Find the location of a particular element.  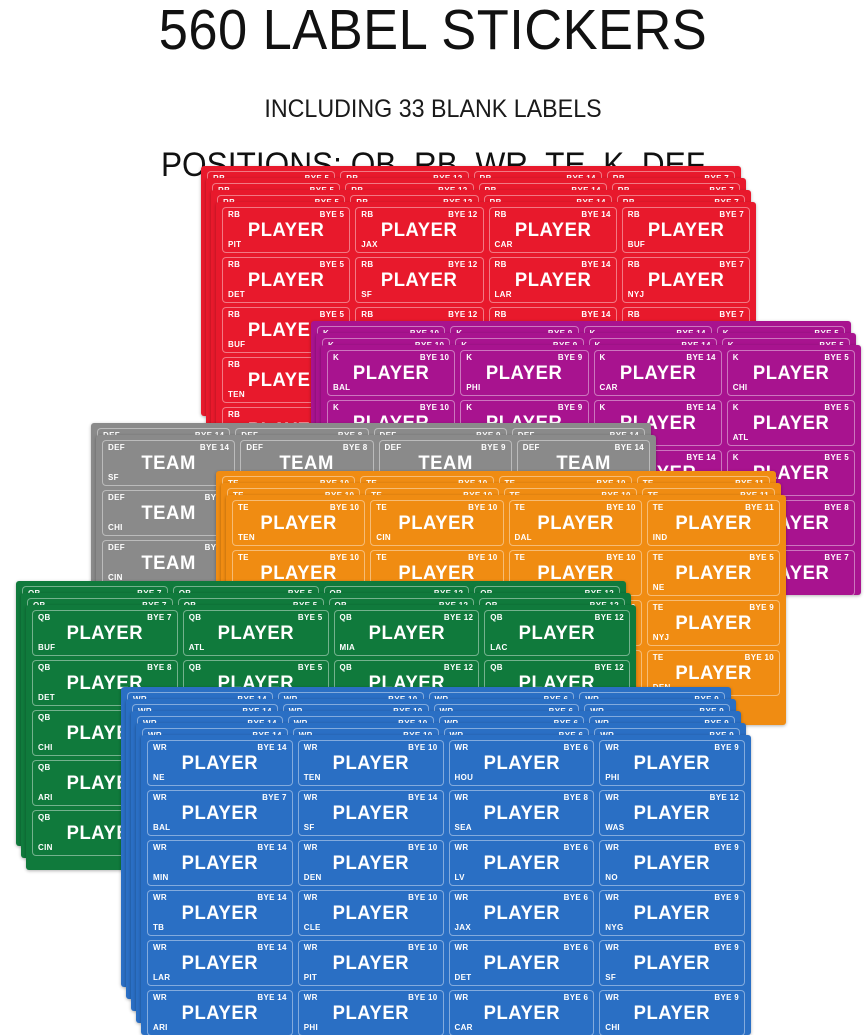

sticker-team-code: MIN is located at coordinates (161, 877).